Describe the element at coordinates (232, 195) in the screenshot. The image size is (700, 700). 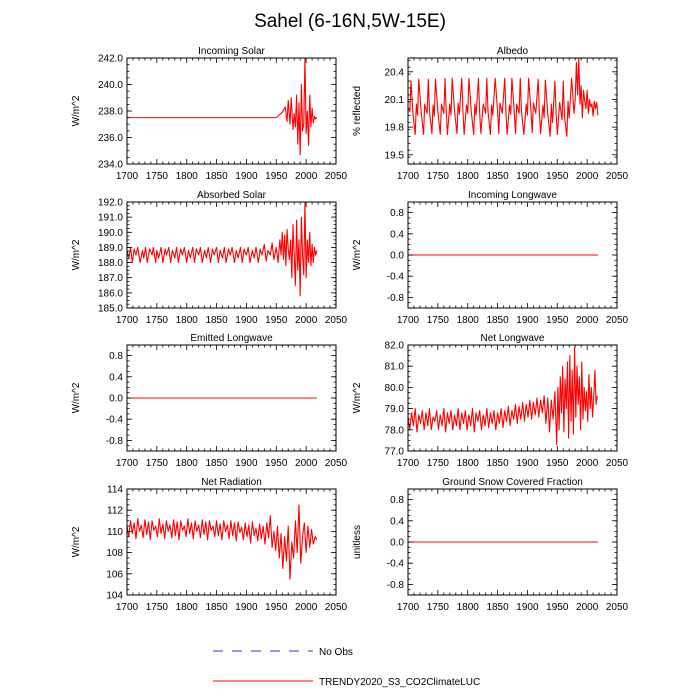
I see `panel-title-absorbed-solar: Absorbed Solar` at that location.